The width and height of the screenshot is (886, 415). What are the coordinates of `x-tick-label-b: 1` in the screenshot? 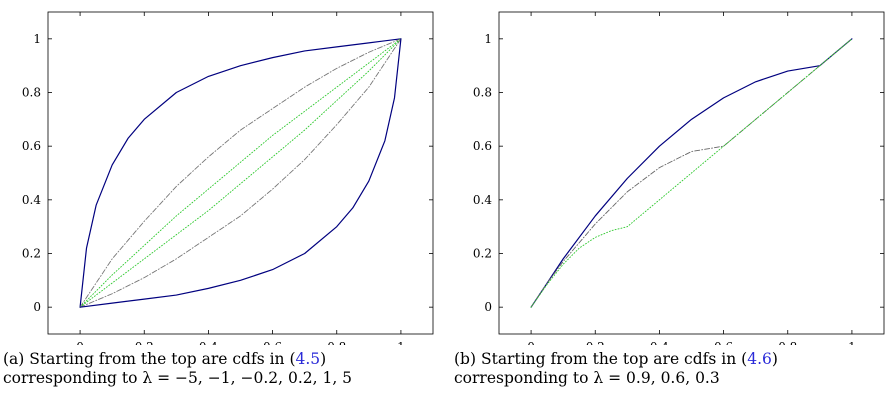 It's located at (852, 342).